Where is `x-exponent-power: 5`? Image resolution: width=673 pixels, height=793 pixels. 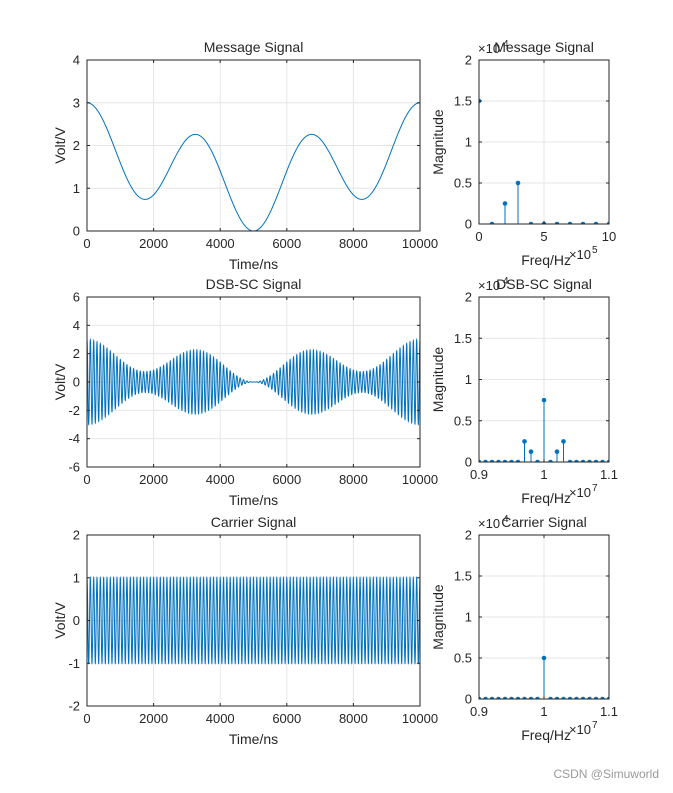 x-exponent-power: 5 is located at coordinates (595, 250).